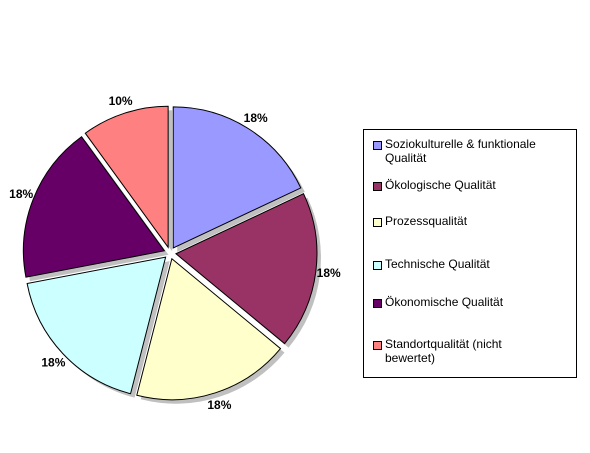 This screenshot has width=590, height=453. I want to click on legend-label: Prozessqualität, so click(426, 221).